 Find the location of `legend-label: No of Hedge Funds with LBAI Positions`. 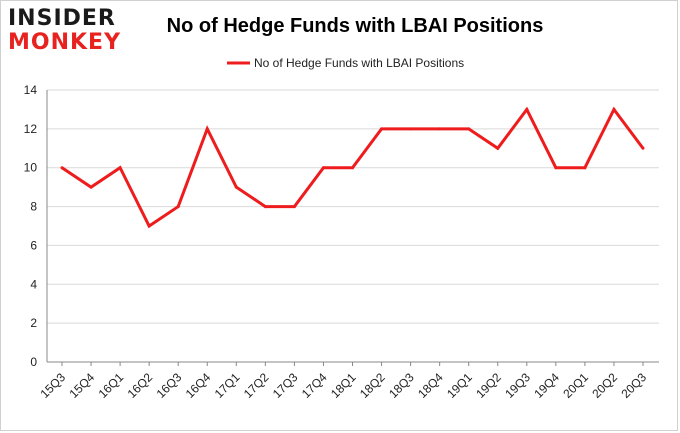

legend-label: No of Hedge Funds with LBAI Positions is located at coordinates (359, 63).